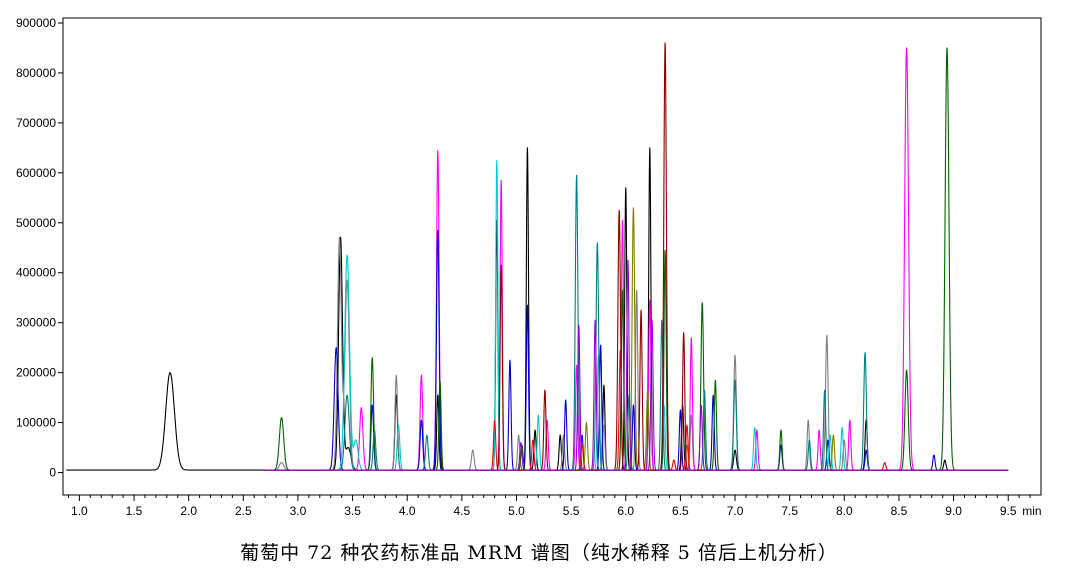  What do you see at coordinates (1031, 511) in the screenshot?
I see `x-unit-label: min` at bounding box center [1031, 511].